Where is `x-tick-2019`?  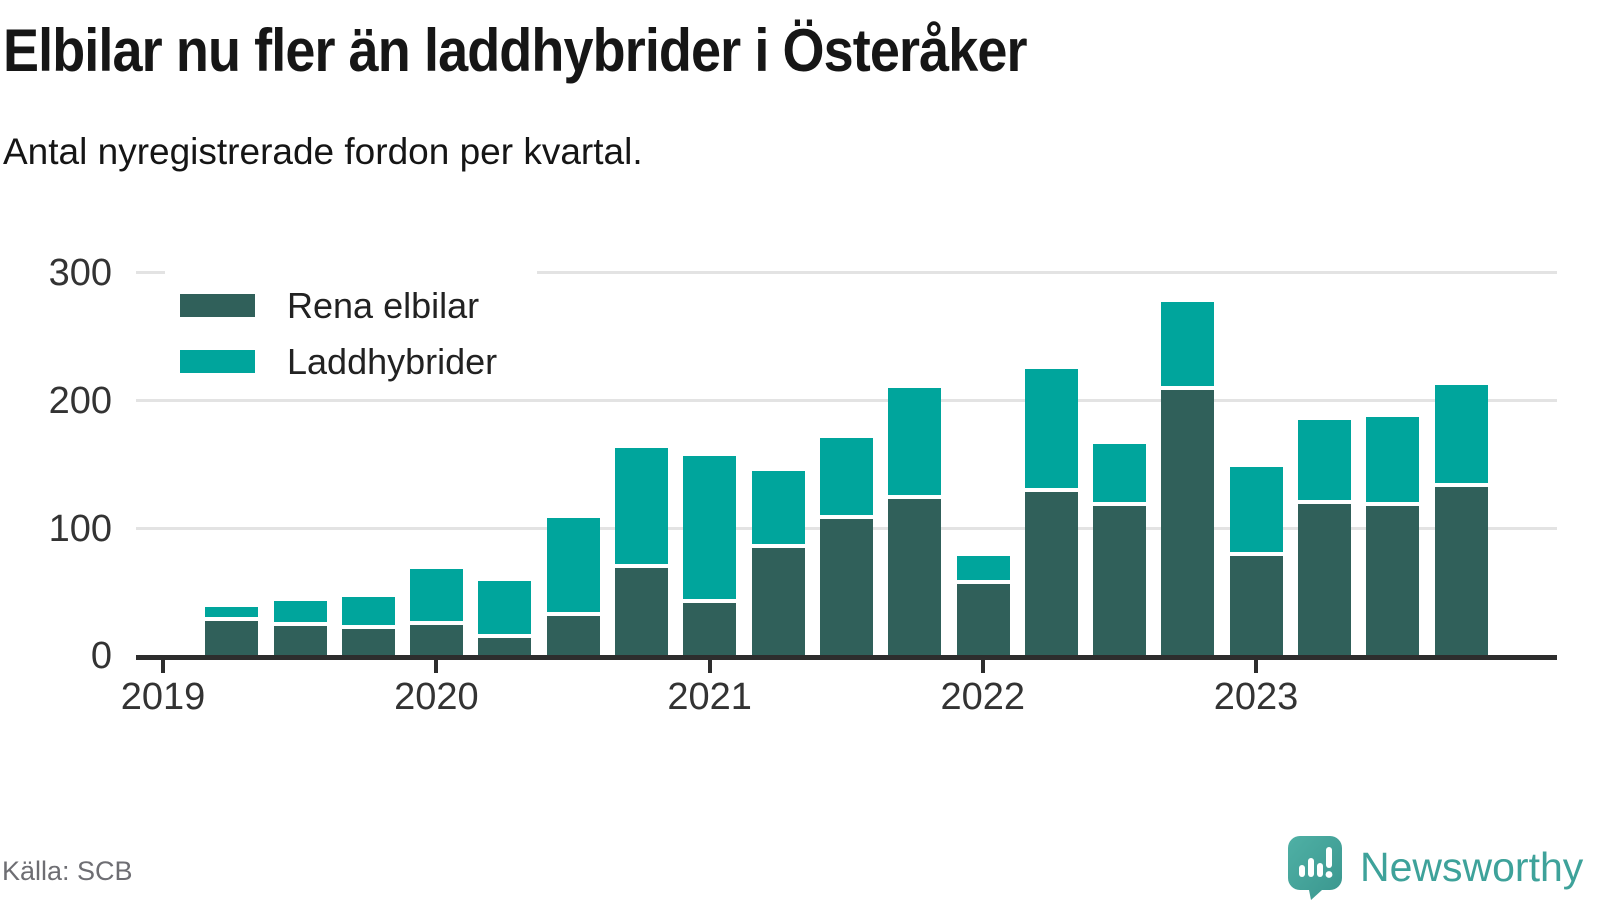
x-tick-2019 is located at coordinates (163, 666).